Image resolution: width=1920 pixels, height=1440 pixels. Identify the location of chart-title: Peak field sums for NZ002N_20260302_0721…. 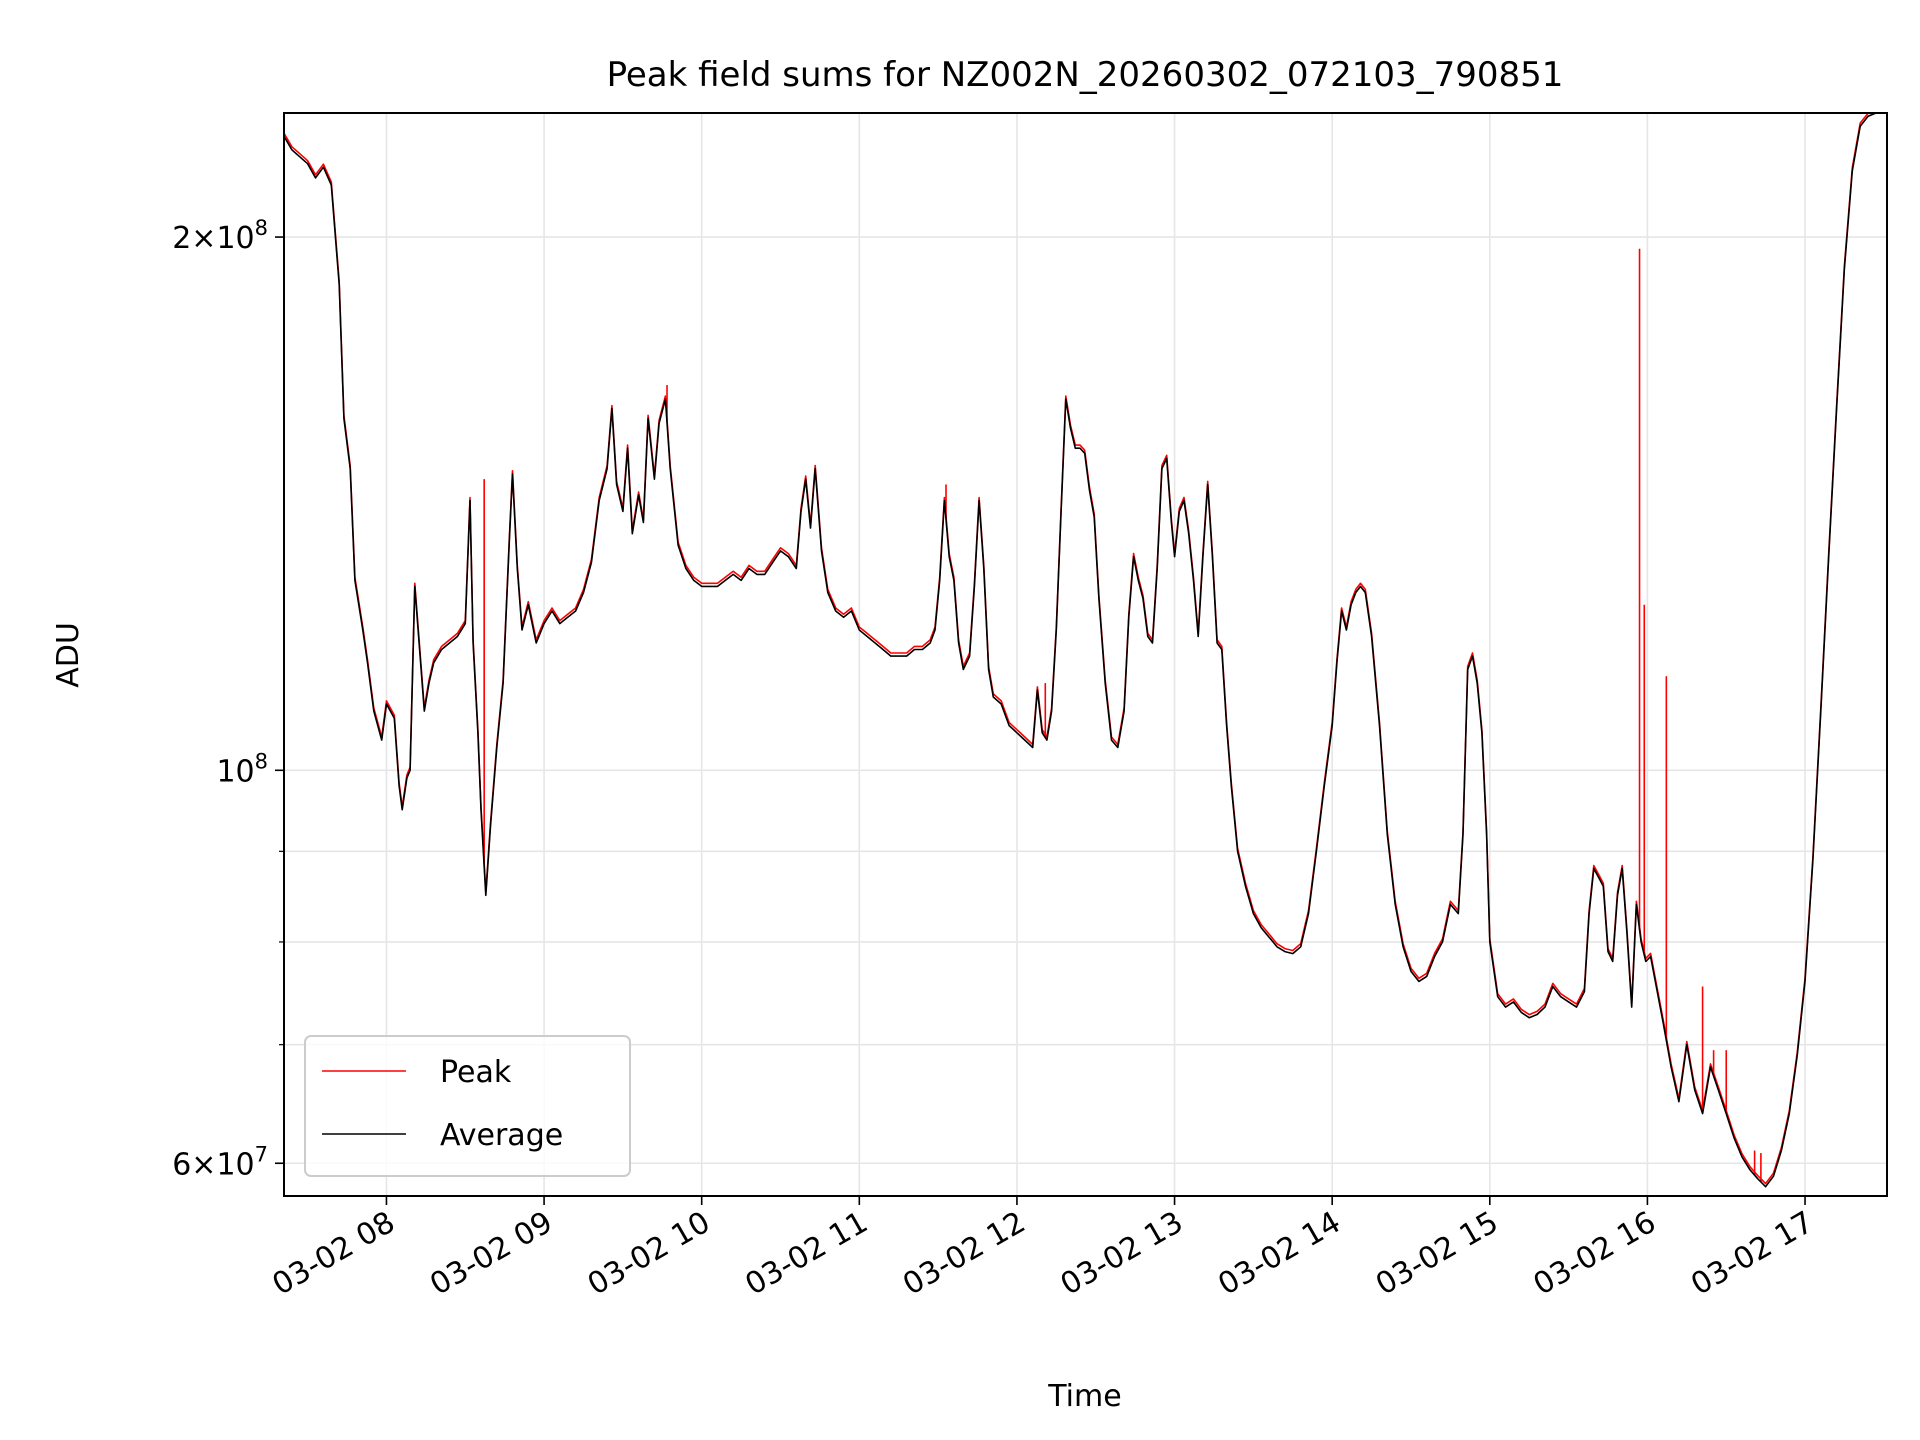
(1085, 75).